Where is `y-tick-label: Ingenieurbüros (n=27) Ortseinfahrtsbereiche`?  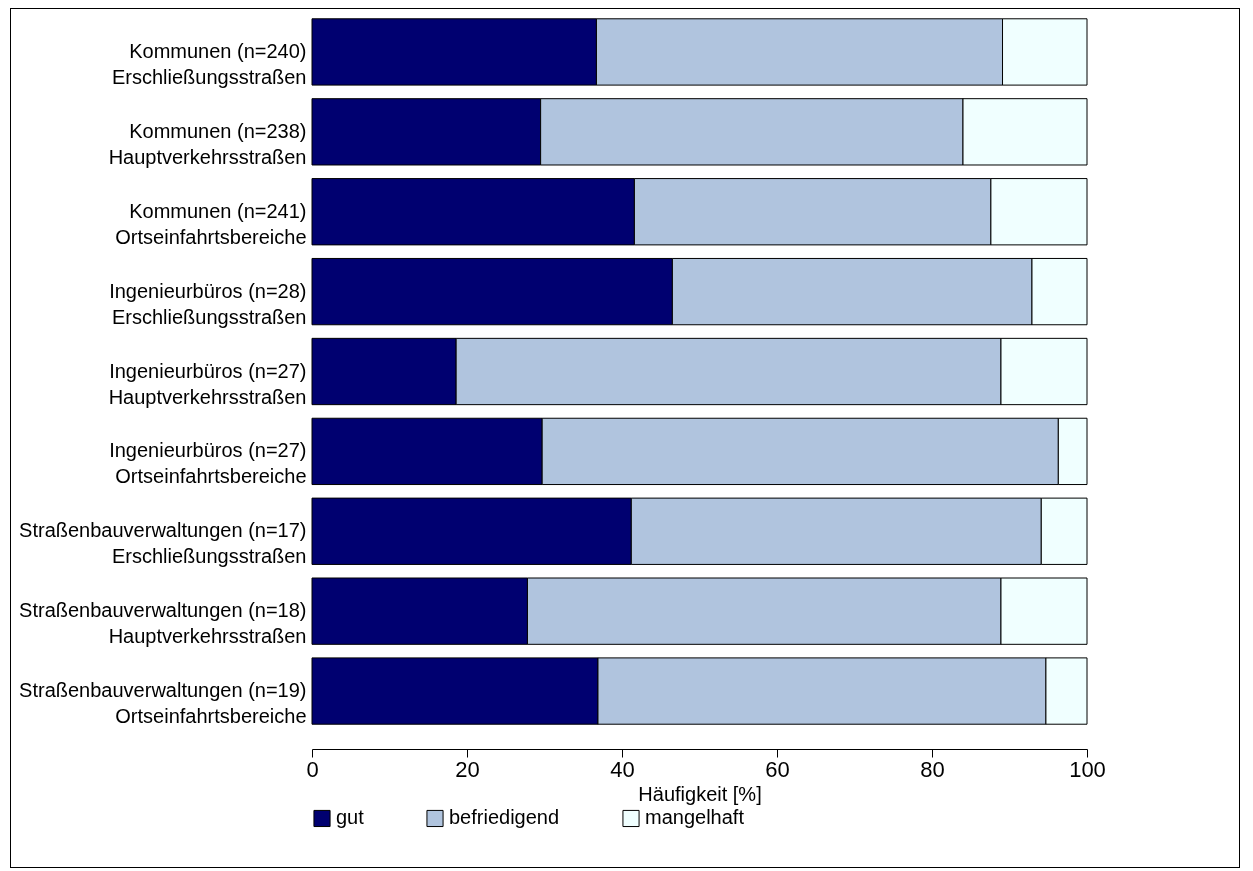
y-tick-label: Ingenieurbüros (n=27) Ortseinfahrtsbereiche is located at coordinates (208, 463).